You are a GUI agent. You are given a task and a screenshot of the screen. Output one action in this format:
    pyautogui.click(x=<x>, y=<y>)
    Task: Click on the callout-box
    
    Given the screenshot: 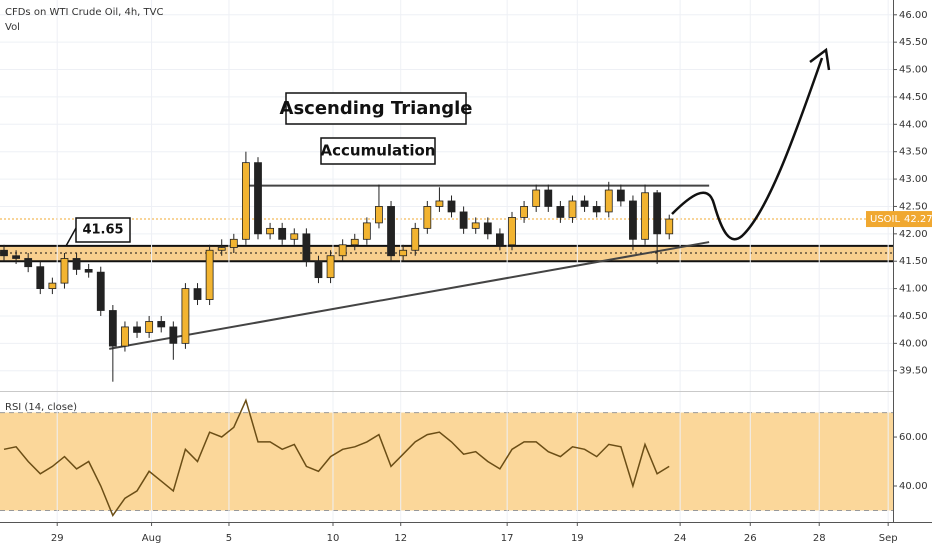 What is the action you would take?
    pyautogui.click(x=103, y=230)
    